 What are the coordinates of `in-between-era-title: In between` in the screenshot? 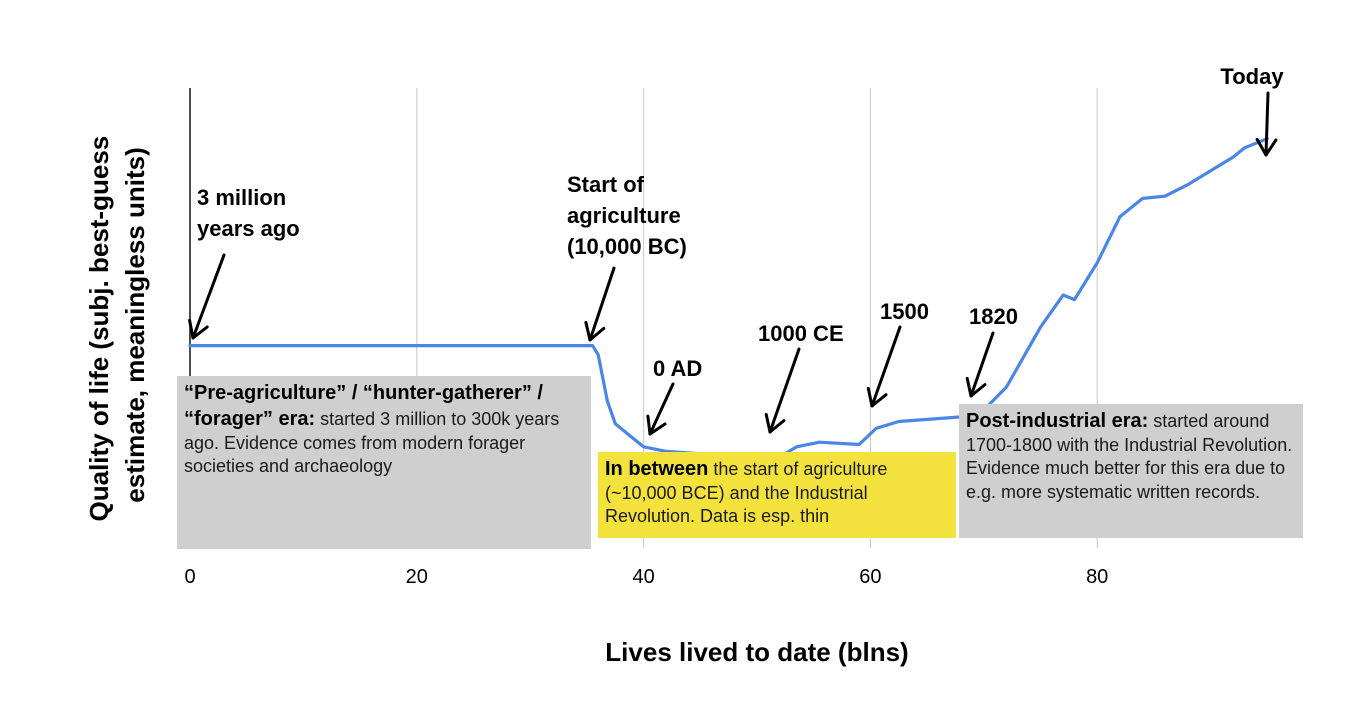 It's located at (657, 469).